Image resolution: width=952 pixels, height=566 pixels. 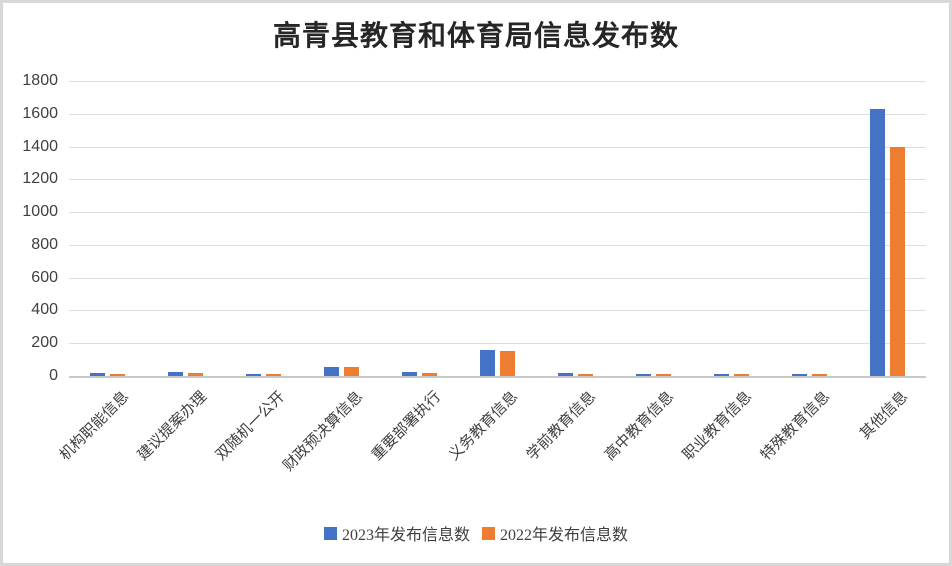 I want to click on bar-2022-cat2, so click(x=274, y=375).